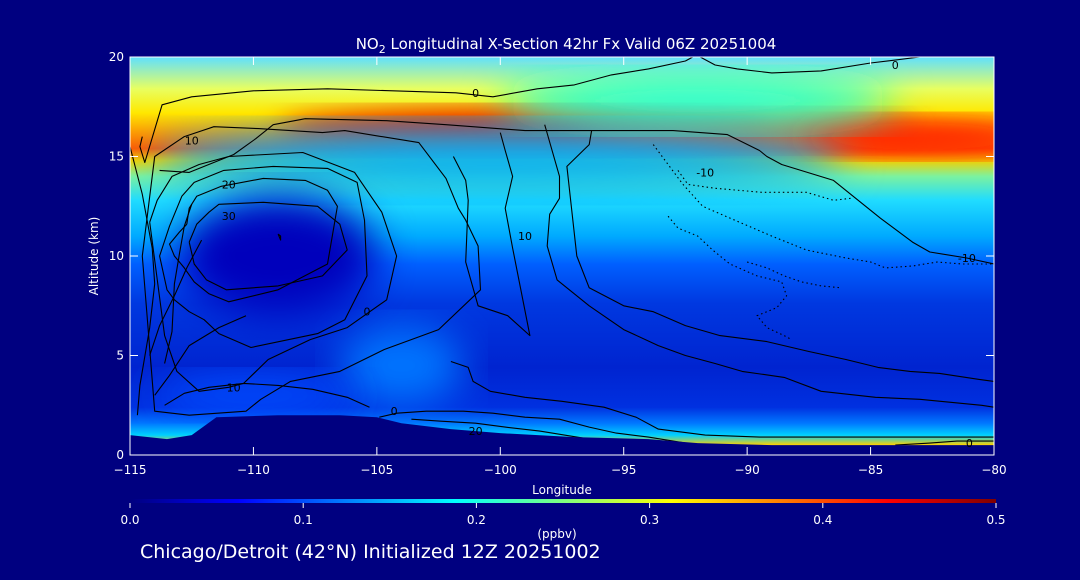 The width and height of the screenshot is (1080, 580). Describe the element at coordinates (563, 501) in the screenshot. I see `colorbar-gradient` at that location.